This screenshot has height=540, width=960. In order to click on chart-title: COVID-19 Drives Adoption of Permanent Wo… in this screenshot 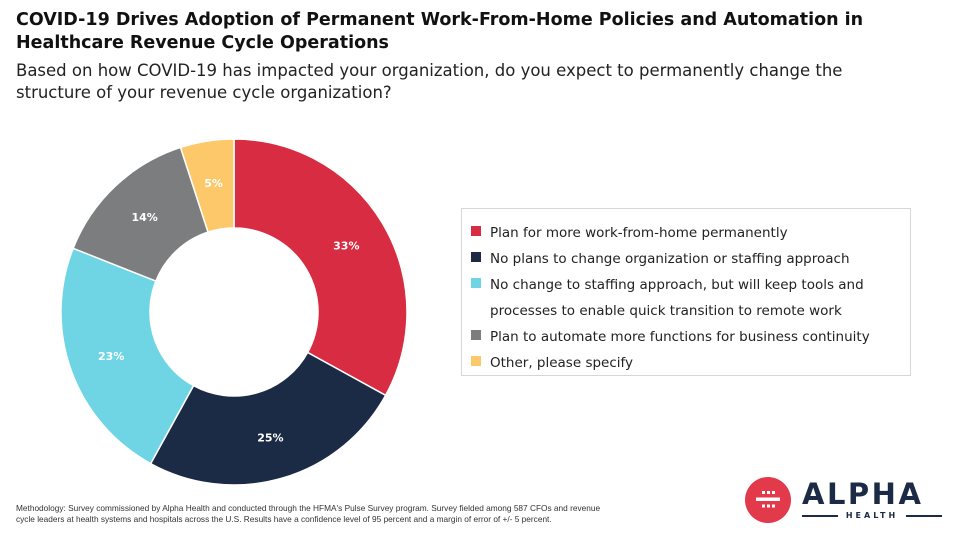, I will do `click(440, 31)`.